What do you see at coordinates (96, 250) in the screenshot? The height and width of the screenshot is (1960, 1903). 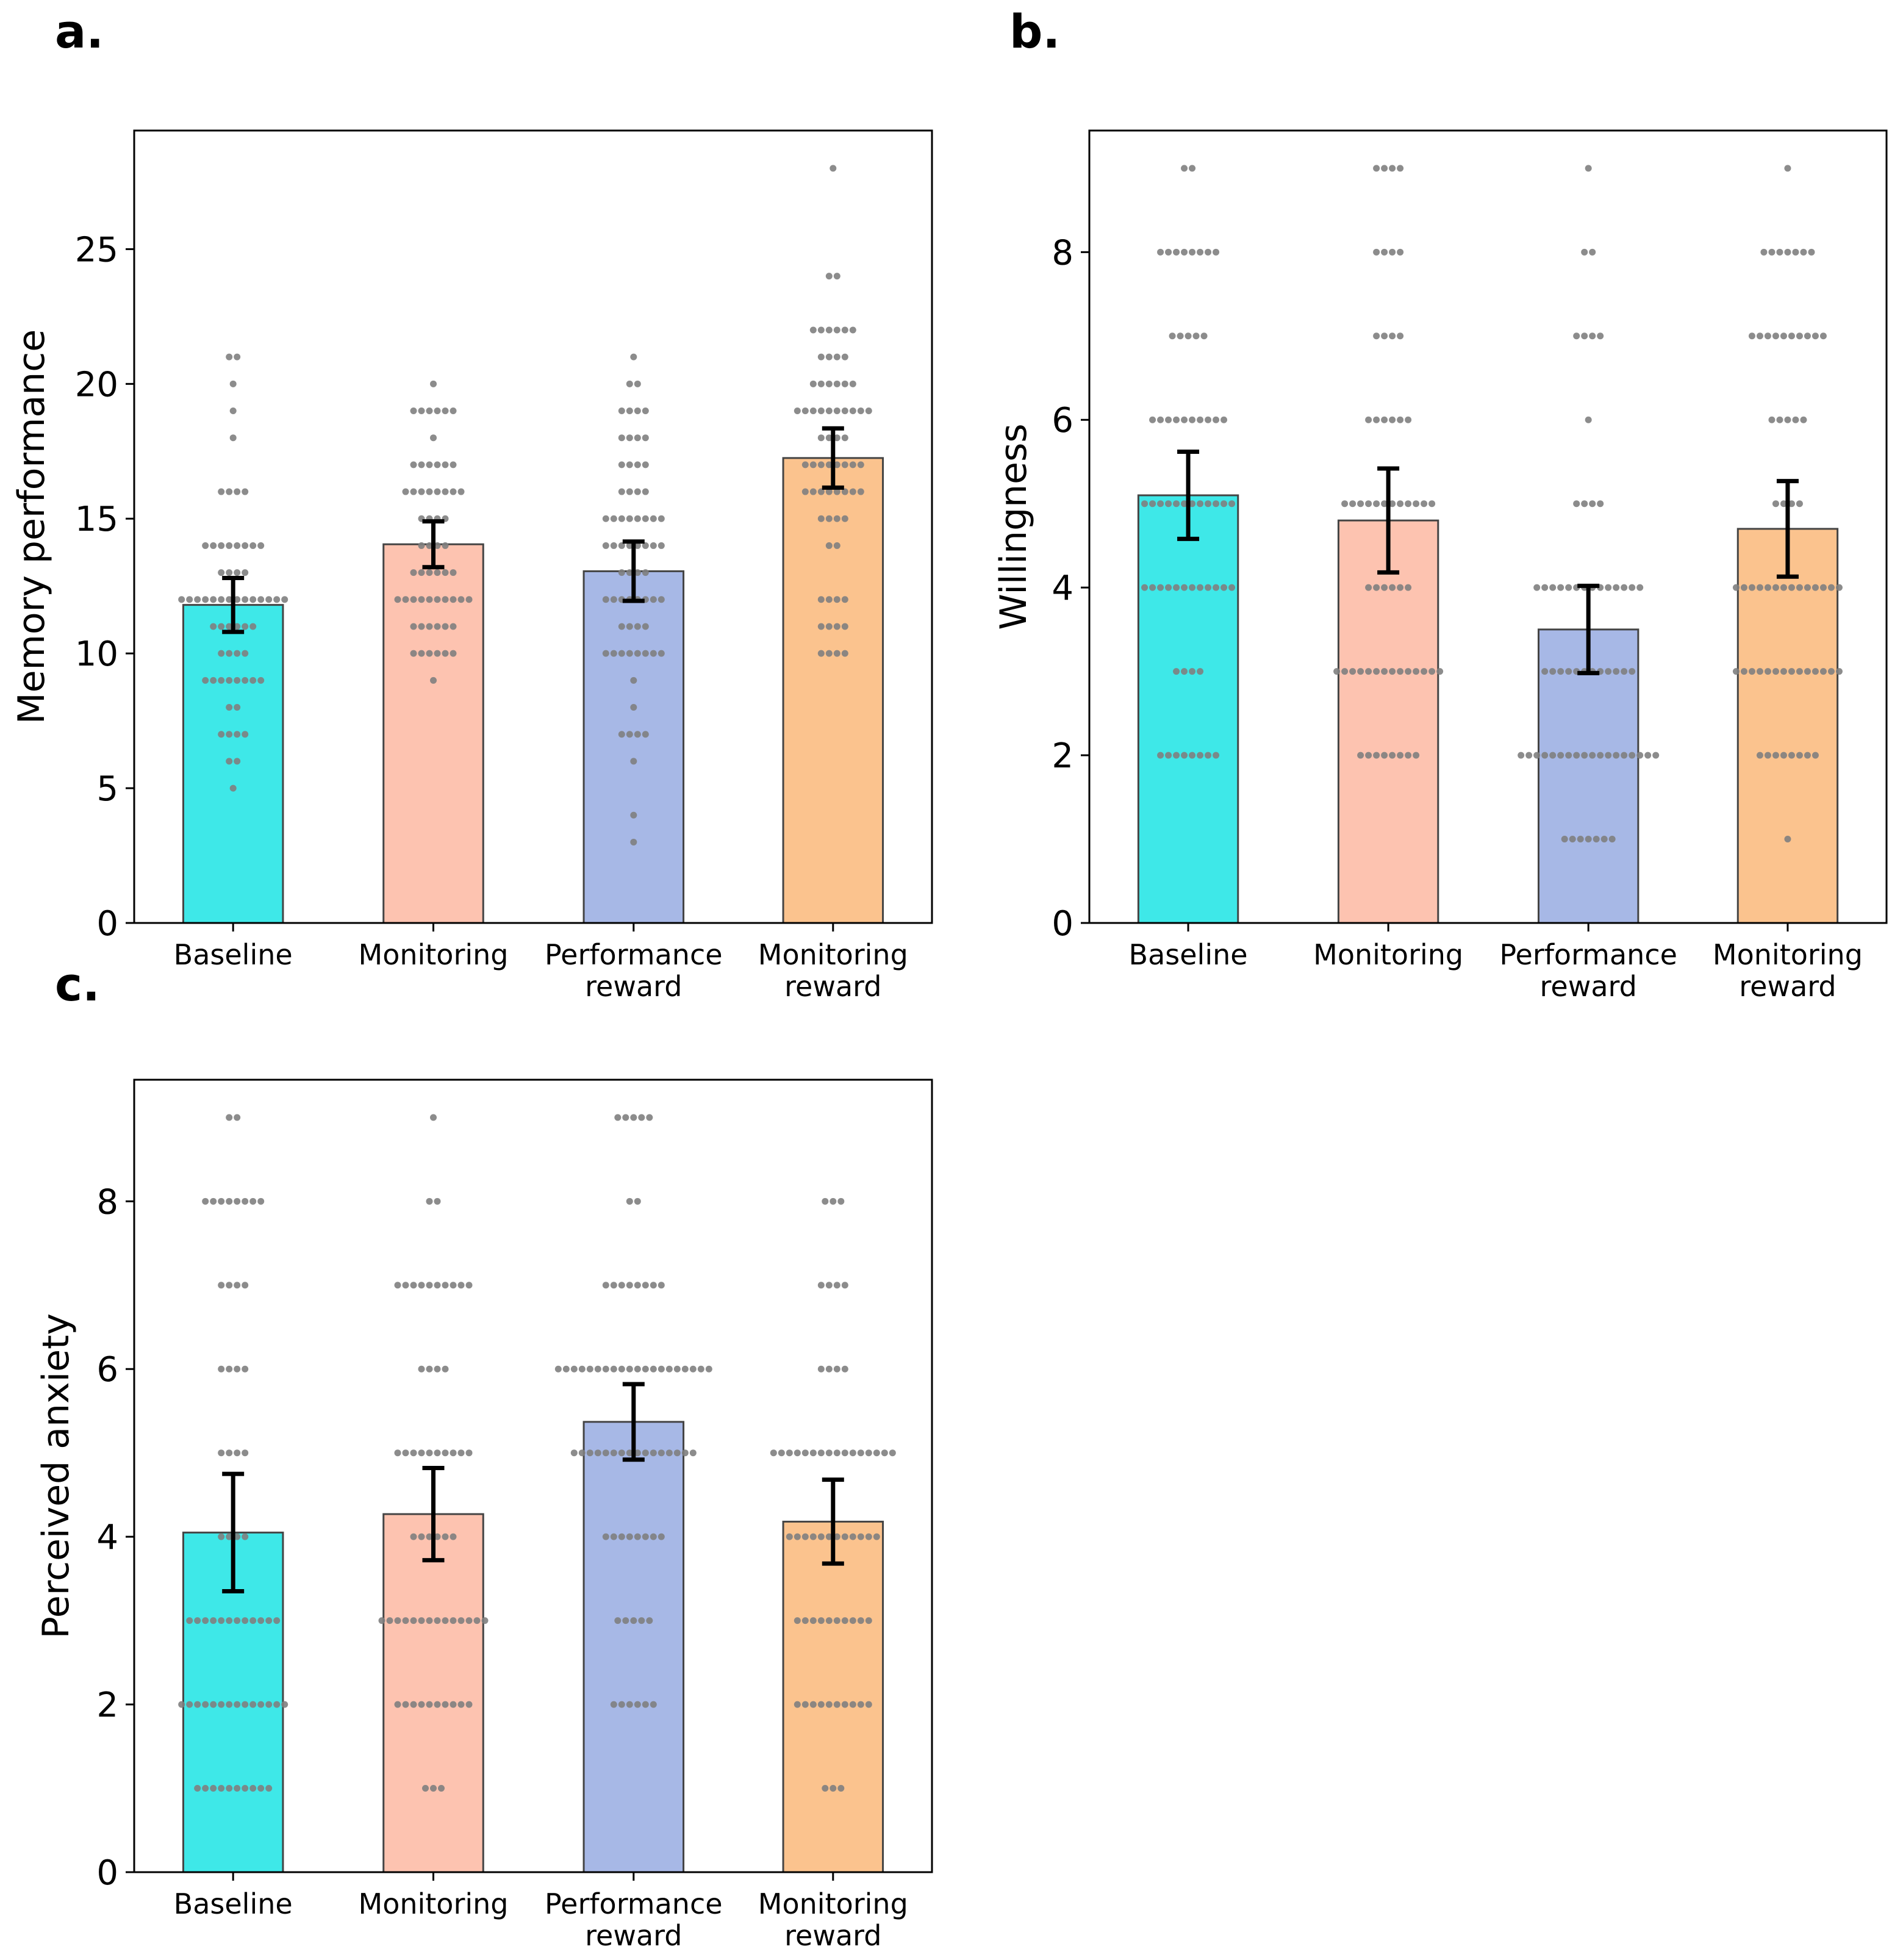 I see `y-tick-label: 25` at bounding box center [96, 250].